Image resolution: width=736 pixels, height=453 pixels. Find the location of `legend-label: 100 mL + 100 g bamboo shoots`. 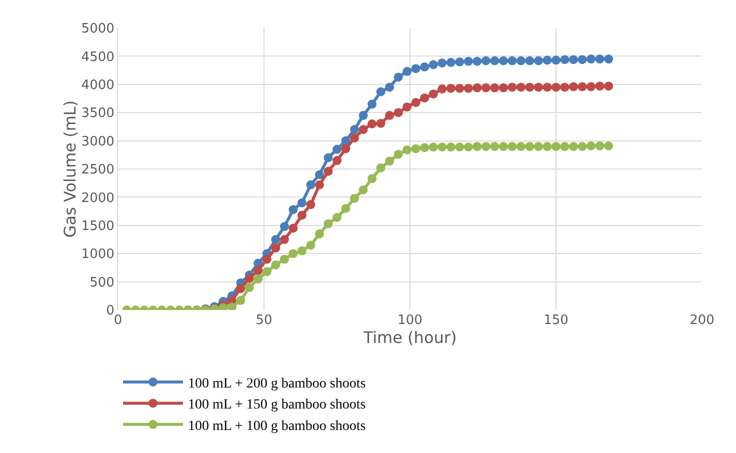

legend-label: 100 mL + 100 g bamboo shoots is located at coordinates (277, 426).